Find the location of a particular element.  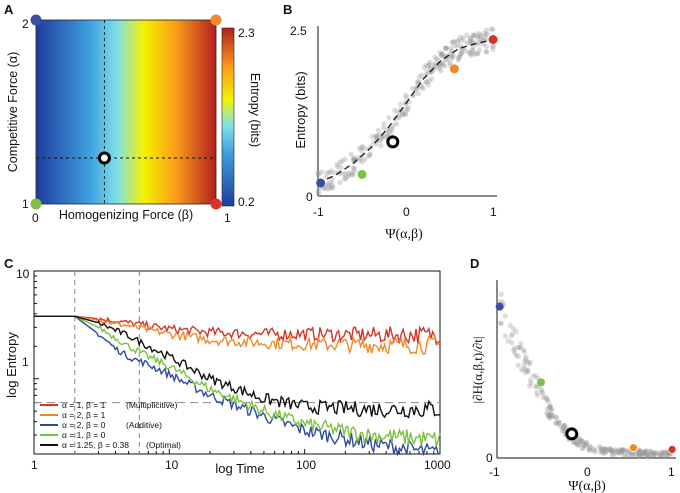

d-gray-point-cloud is located at coordinates (585, 375).